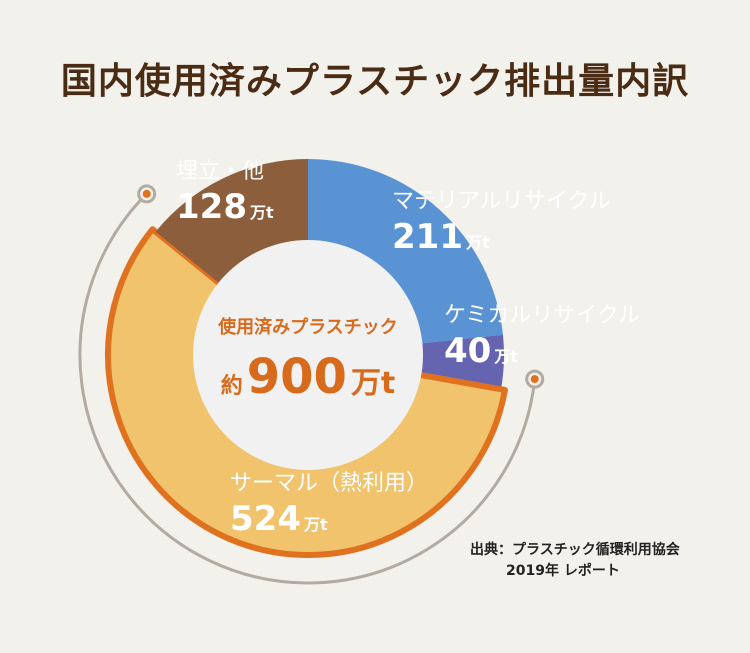  Describe the element at coordinates (279, 519) in the screenshot. I see `slice-value-2: 524 万t` at that location.